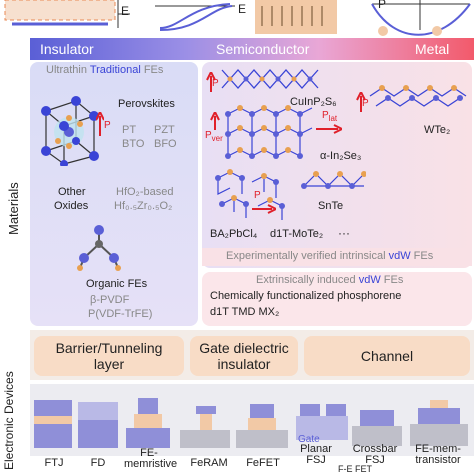 The width and height of the screenshot is (474, 475). I want to click on perovskites-label: Perovskites, so click(146, 104).